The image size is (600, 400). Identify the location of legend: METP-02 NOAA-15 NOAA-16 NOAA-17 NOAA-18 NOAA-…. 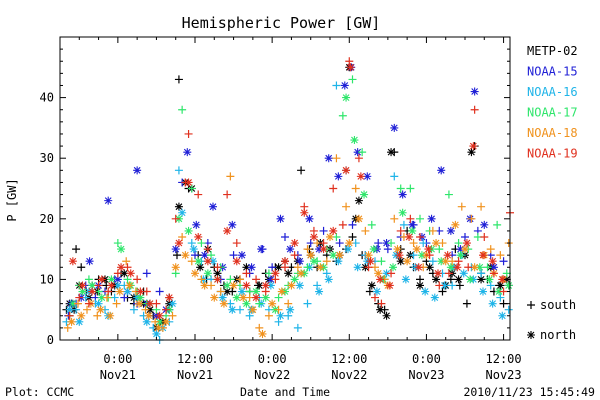
(552, 102).